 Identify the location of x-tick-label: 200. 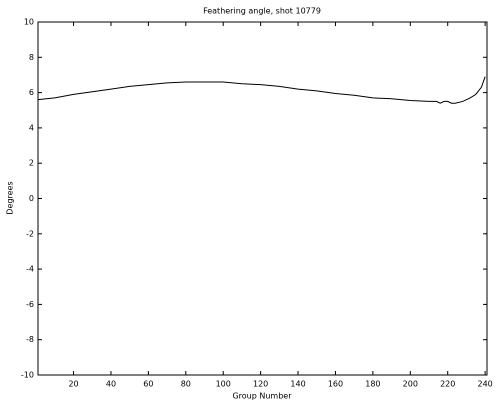
(410, 384).